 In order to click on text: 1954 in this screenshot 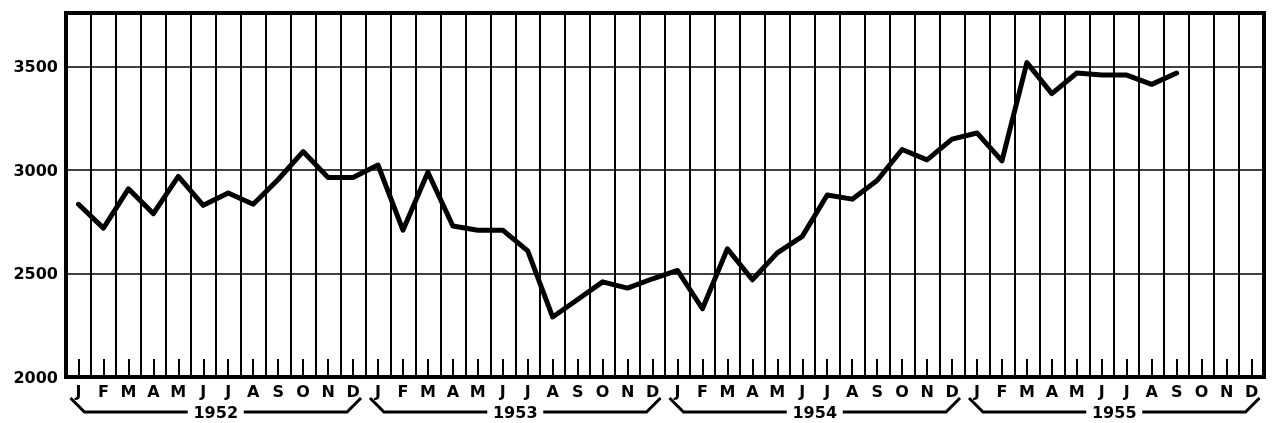, I will do `click(815, 412)`.